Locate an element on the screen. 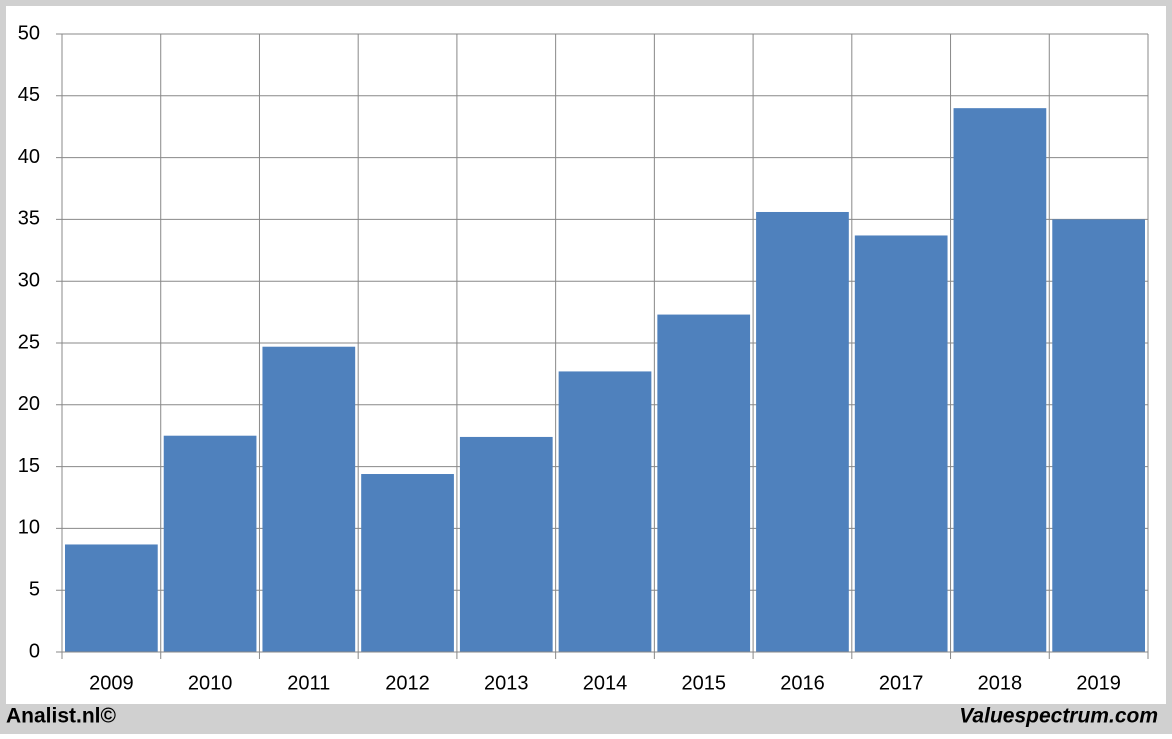 The width and height of the screenshot is (1172, 739). y-tick-label: 10 is located at coordinates (29, 528).